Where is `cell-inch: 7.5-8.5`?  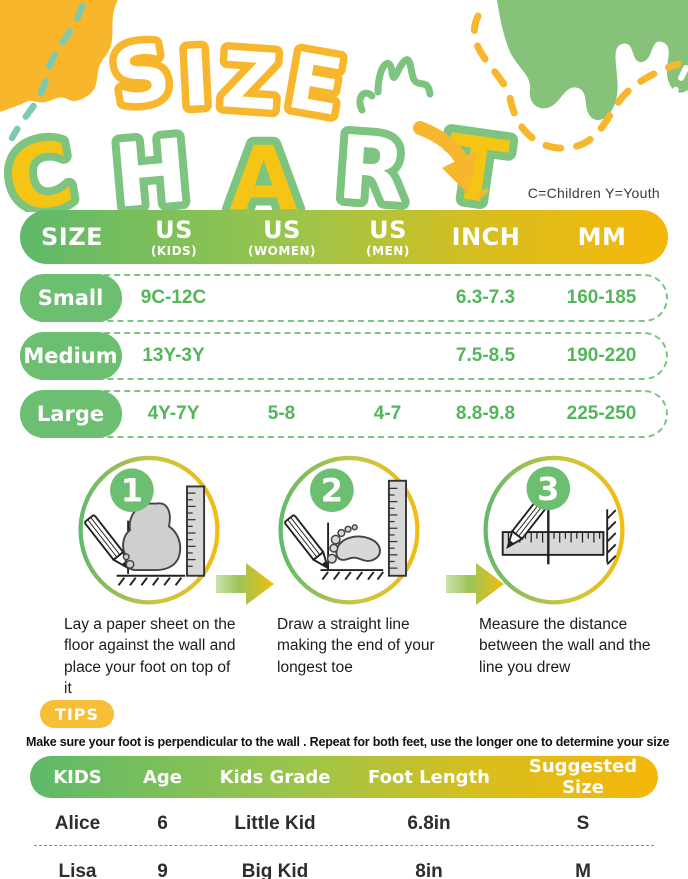 cell-inch: 7.5-8.5 is located at coordinates (485, 355).